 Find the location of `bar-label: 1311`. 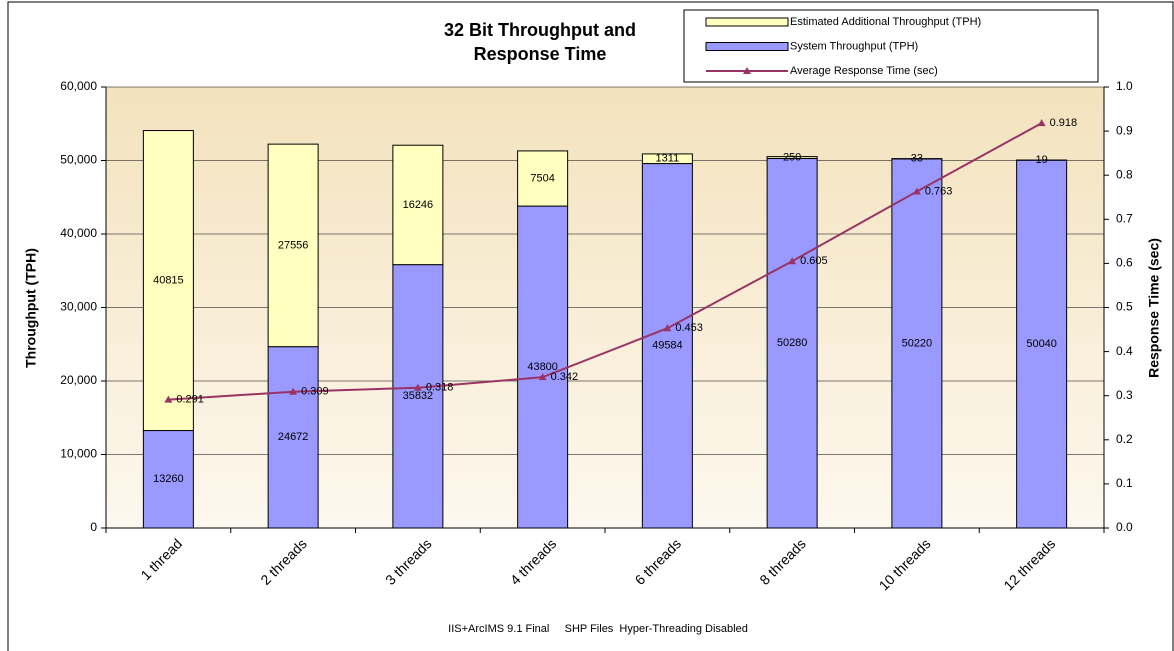

bar-label: 1311 is located at coordinates (668, 159).